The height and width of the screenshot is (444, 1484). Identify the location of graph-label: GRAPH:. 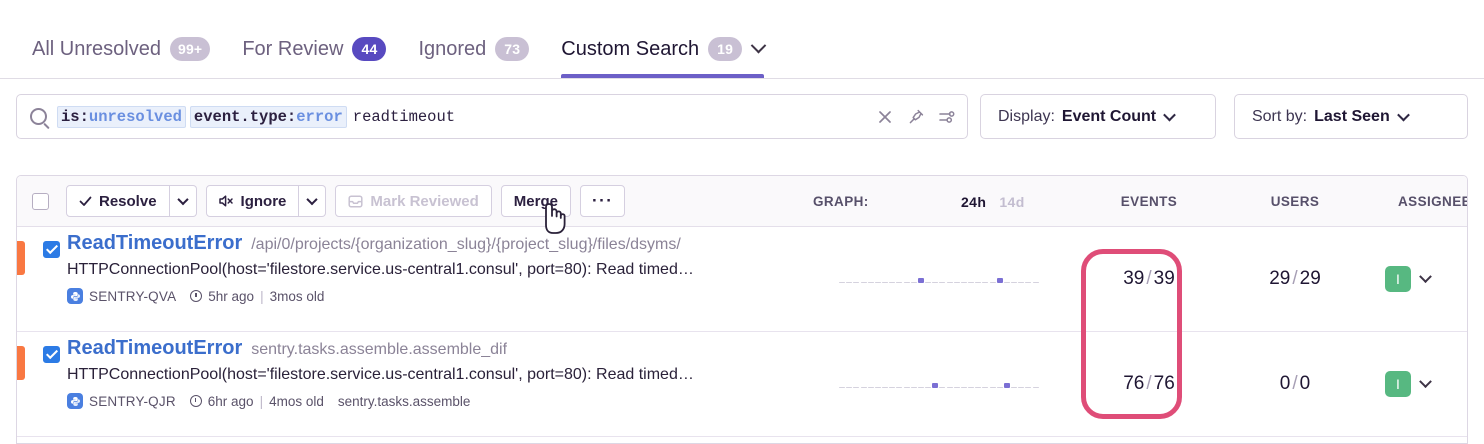
(841, 201).